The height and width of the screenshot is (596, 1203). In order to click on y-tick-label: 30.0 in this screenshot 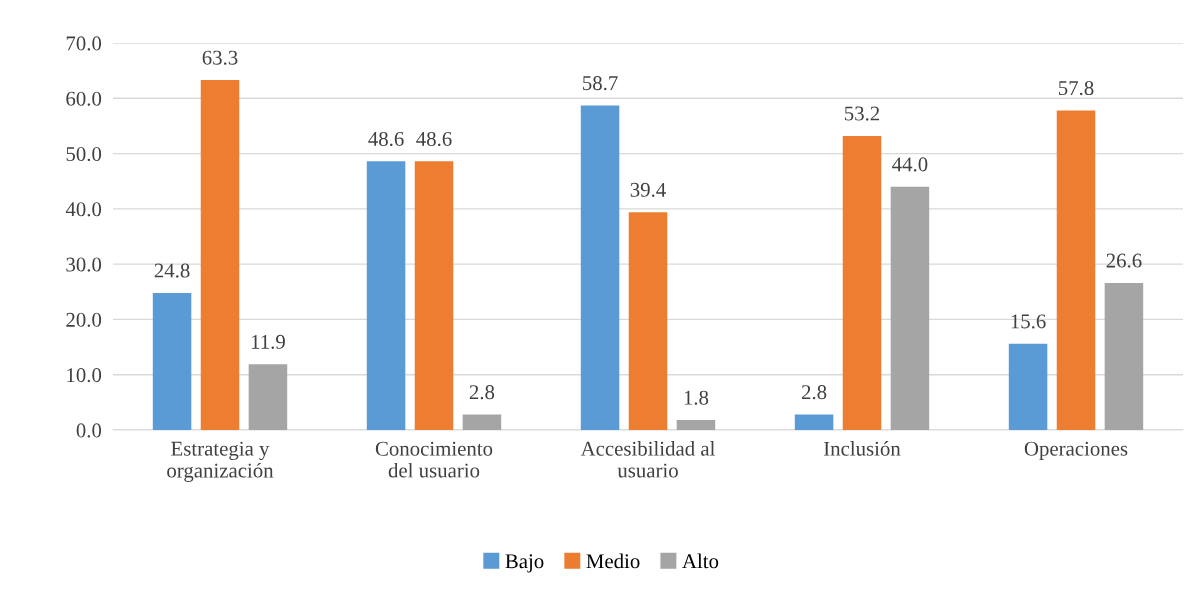, I will do `click(84, 264)`.